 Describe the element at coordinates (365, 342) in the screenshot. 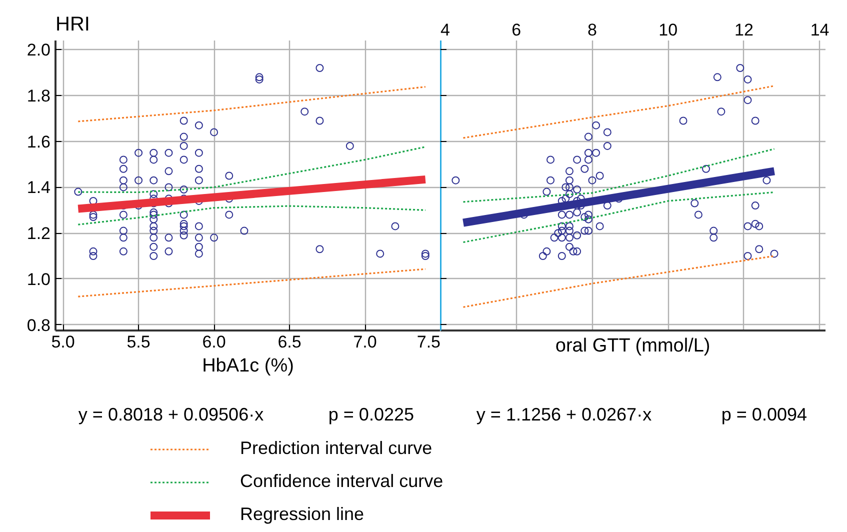

I see `x-tick-label: 7.0` at that location.